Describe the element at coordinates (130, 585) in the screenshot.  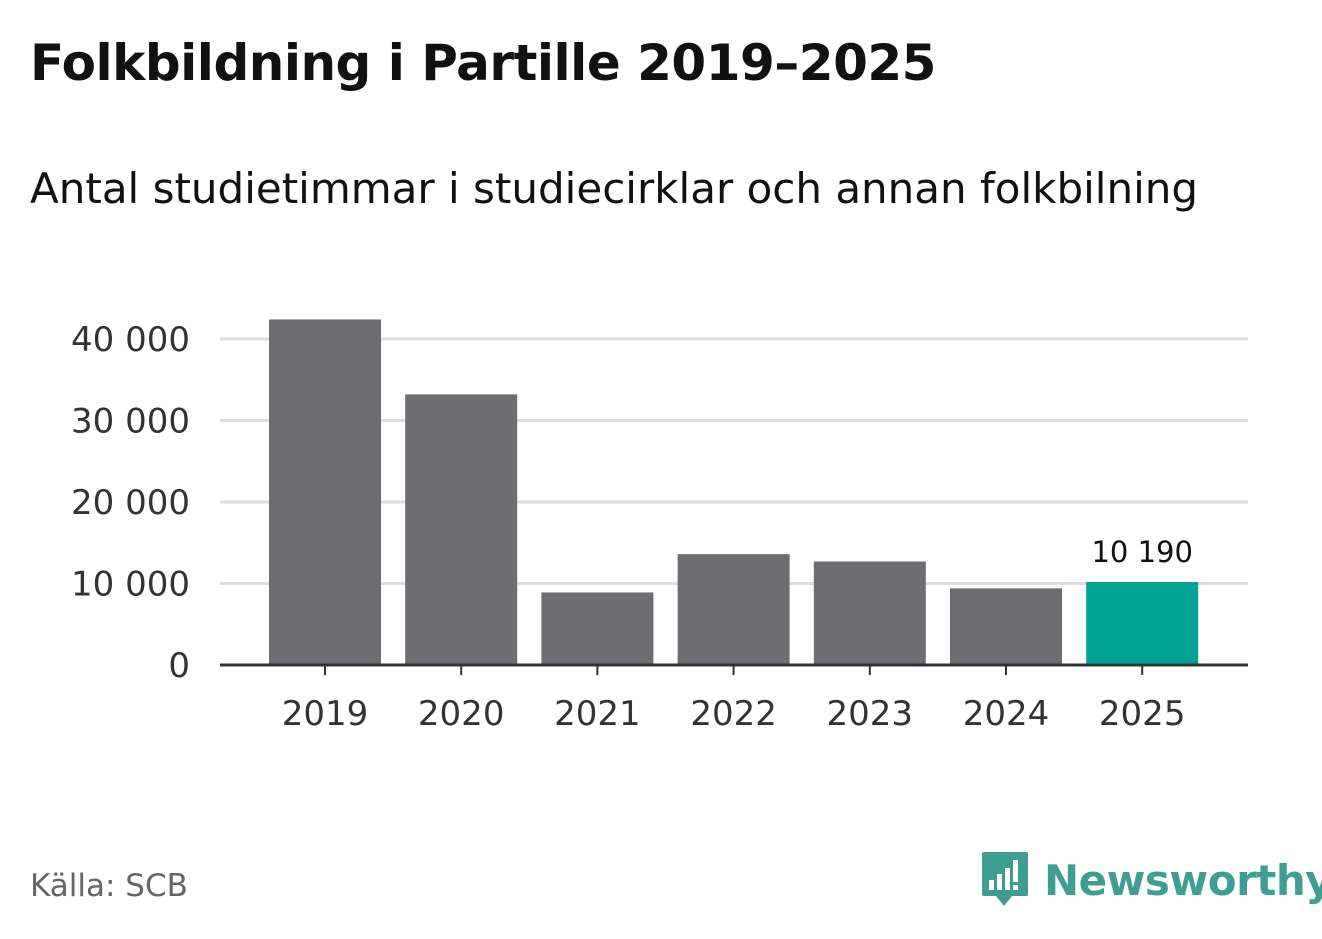
I see `y-tick-label: 10 000` at that location.